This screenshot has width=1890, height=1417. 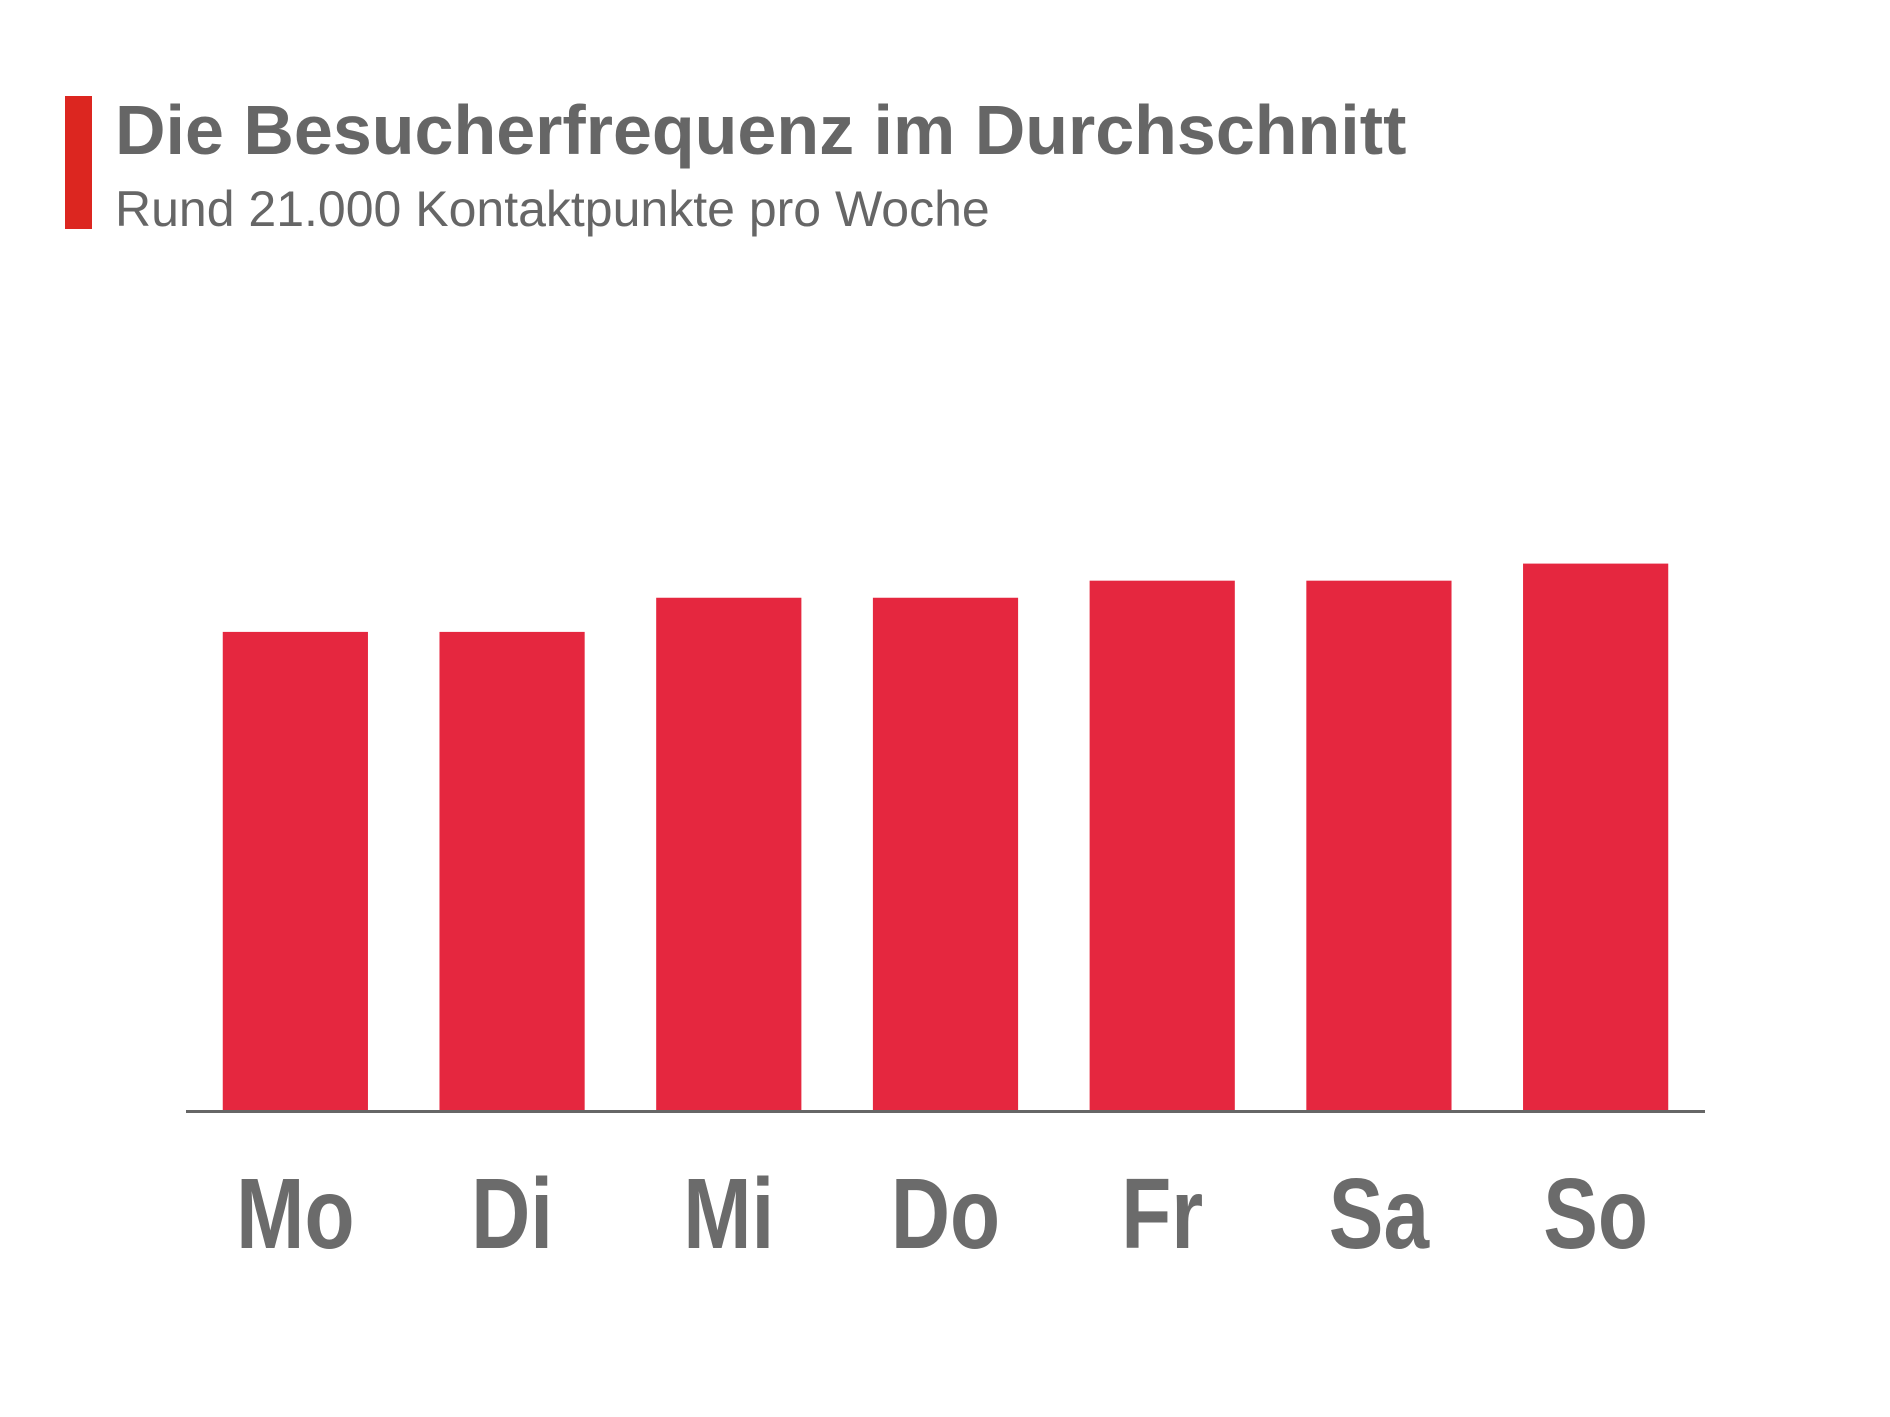 What do you see at coordinates (1379, 1214) in the screenshot?
I see `x-tick-label: Sa` at bounding box center [1379, 1214].